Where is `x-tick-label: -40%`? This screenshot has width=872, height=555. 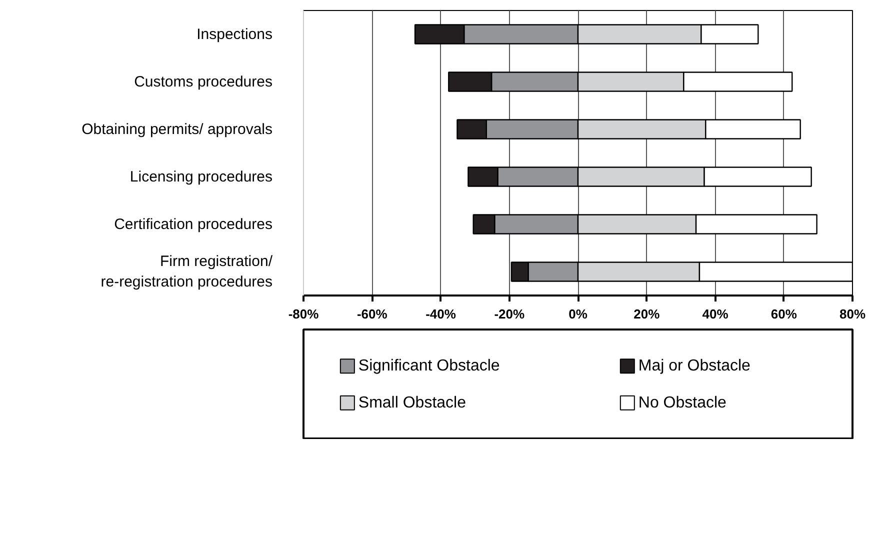 x-tick-label: -40% is located at coordinates (441, 314).